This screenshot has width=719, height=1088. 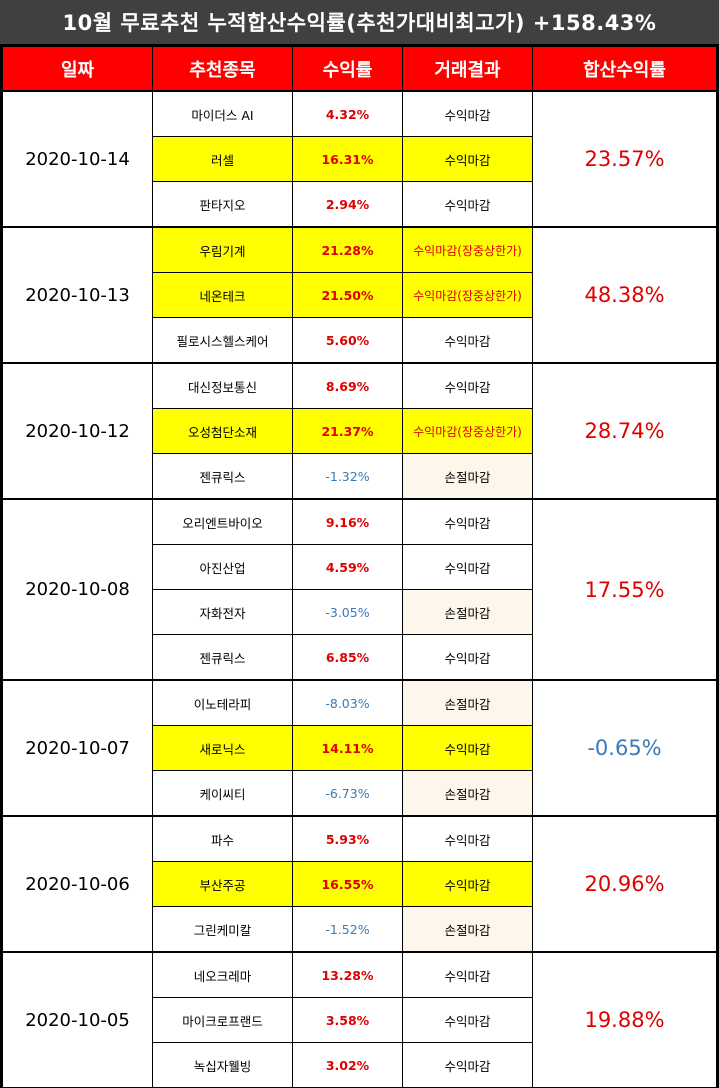 I want to click on table-row: 러셀 16.31% 수익마감, so click(x=360, y=159).